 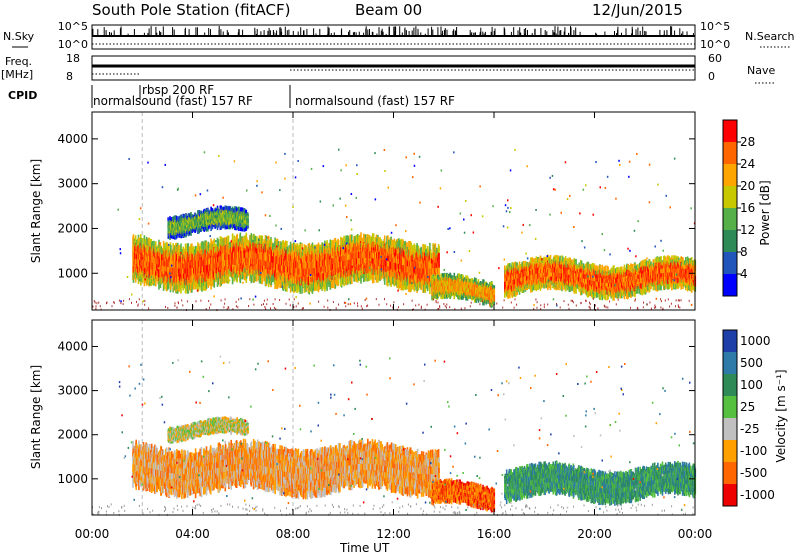 What do you see at coordinates (191, 10) in the screenshot?
I see `station-title: South Pole Station (fitACF)` at bounding box center [191, 10].